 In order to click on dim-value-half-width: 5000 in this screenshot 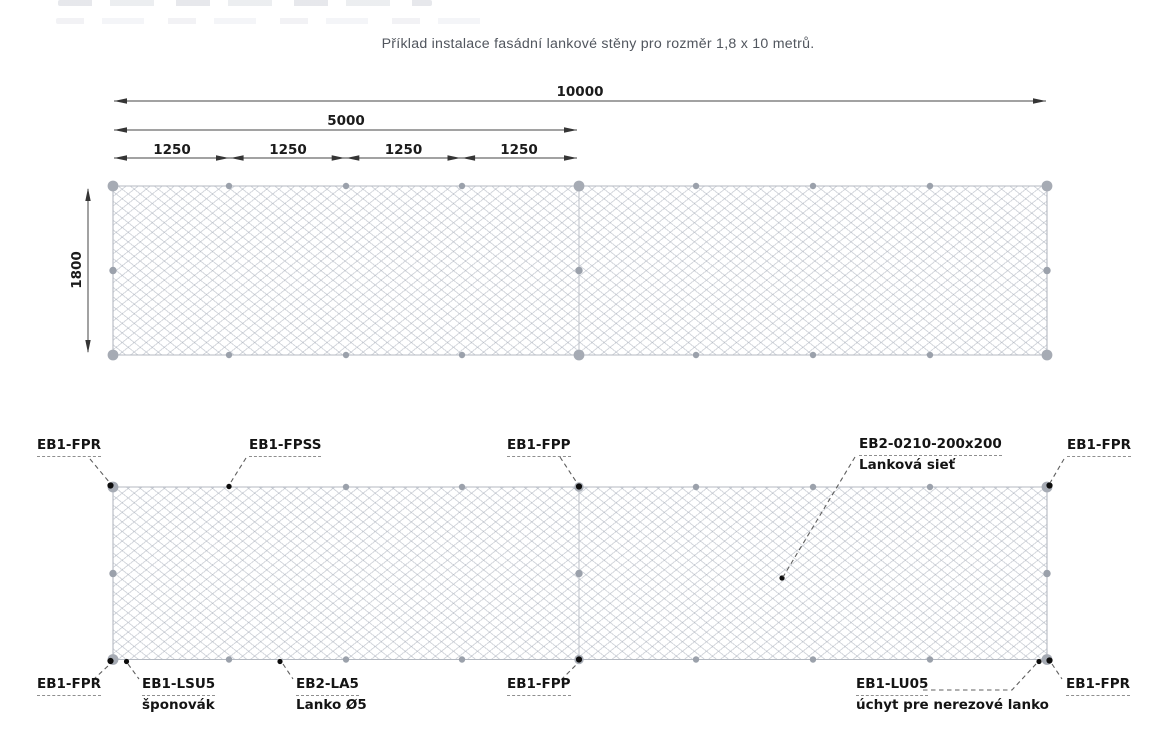, I will do `click(346, 121)`.